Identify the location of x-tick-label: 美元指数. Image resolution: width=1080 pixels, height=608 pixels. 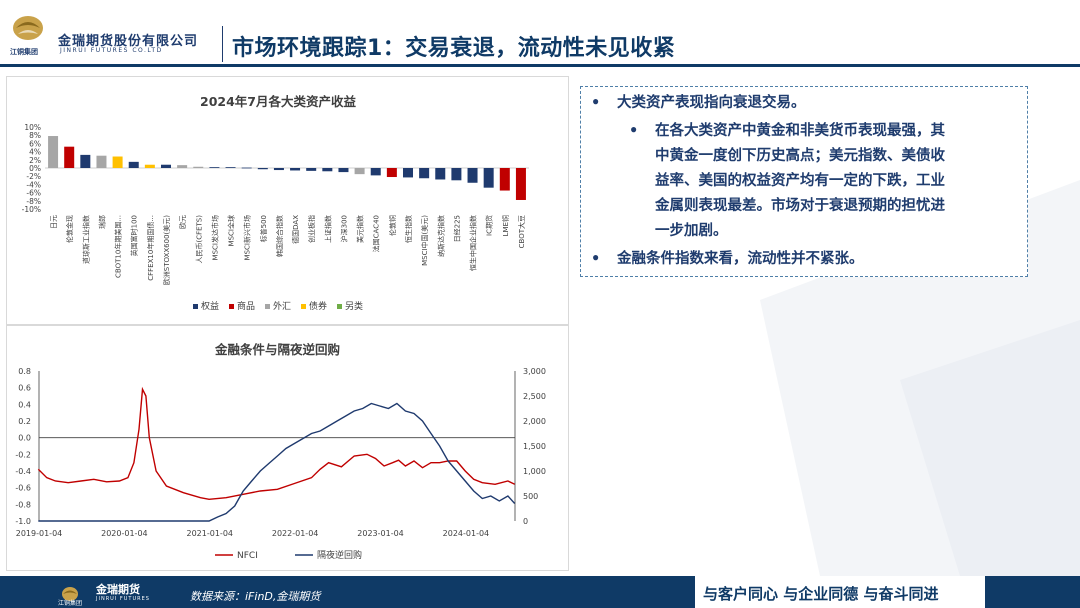
(360, 229).